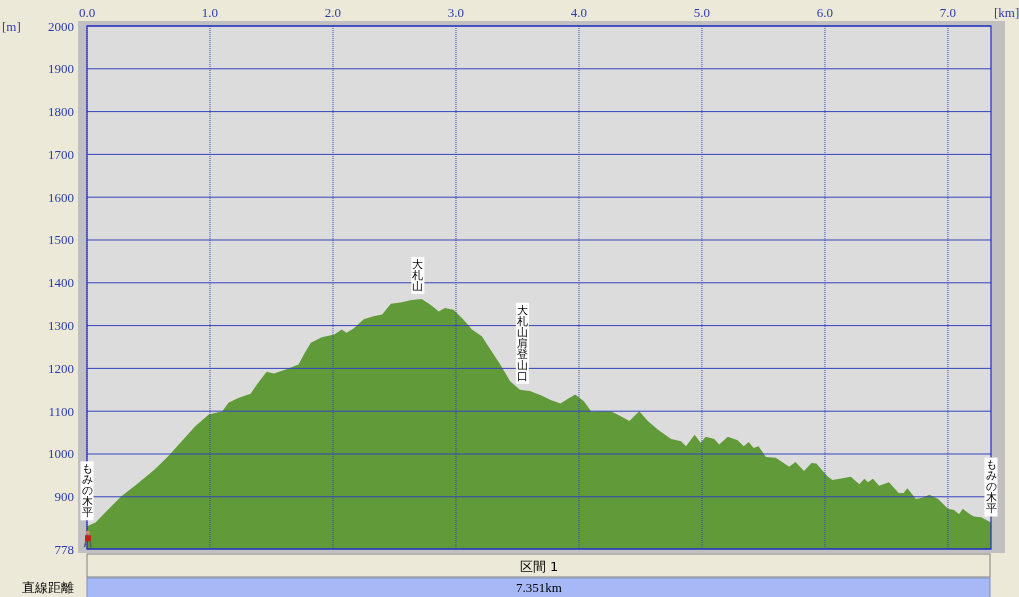 The width and height of the screenshot is (1019, 597). I want to click on x-tick-label: 1.0, so click(210, 12).